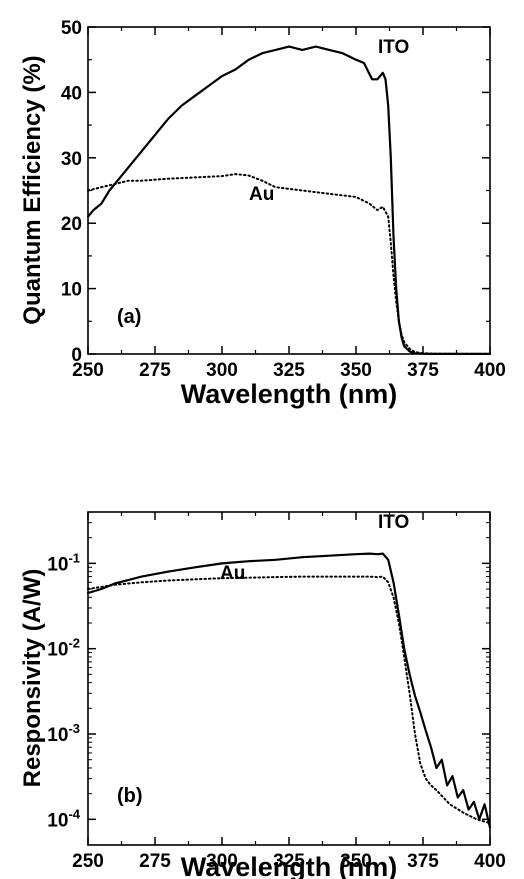 The image size is (524, 879). I want to click on x-tick-label-b: 250, so click(88, 861).